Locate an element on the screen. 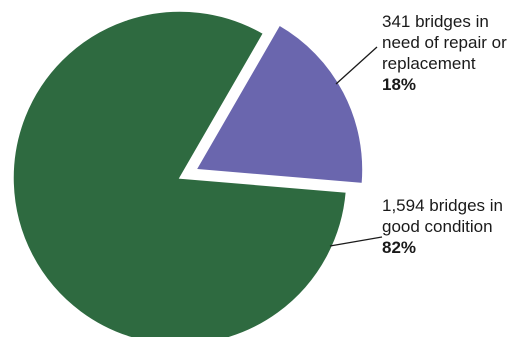  callout-percent: 82% is located at coordinates (399, 247).